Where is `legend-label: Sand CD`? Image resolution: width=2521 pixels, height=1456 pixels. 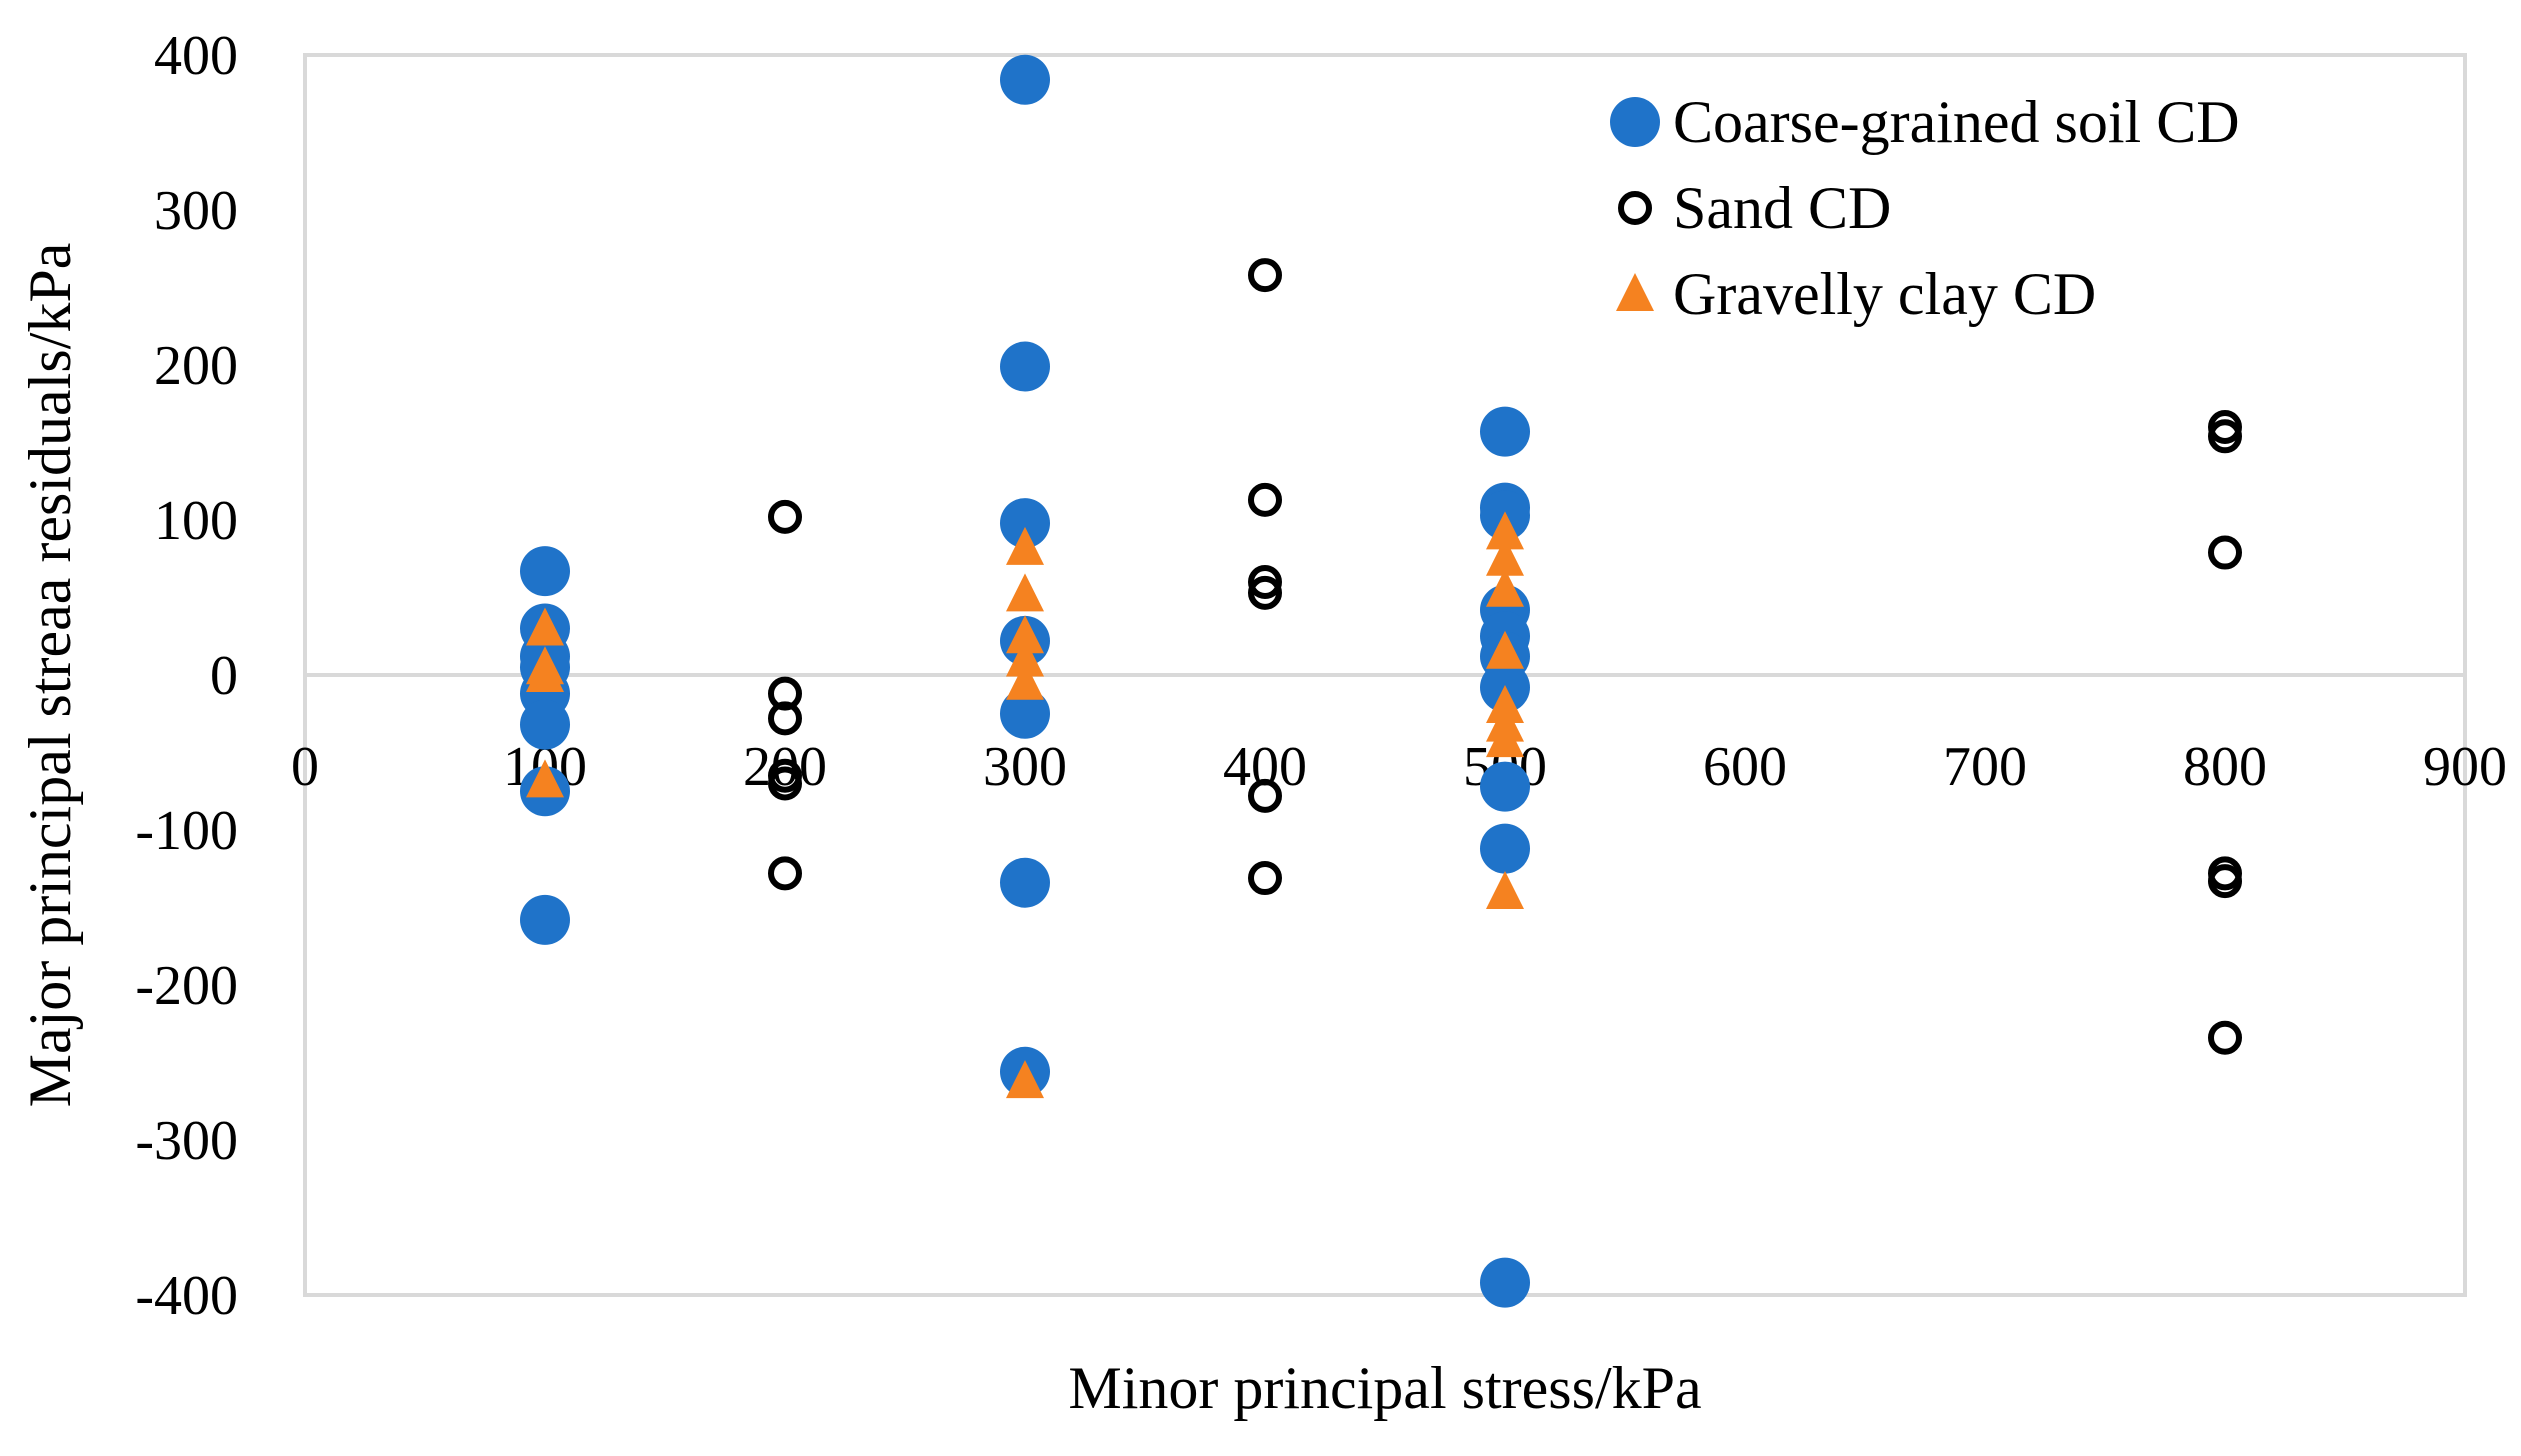
legend-label: Sand CD is located at coordinates (1782, 208).